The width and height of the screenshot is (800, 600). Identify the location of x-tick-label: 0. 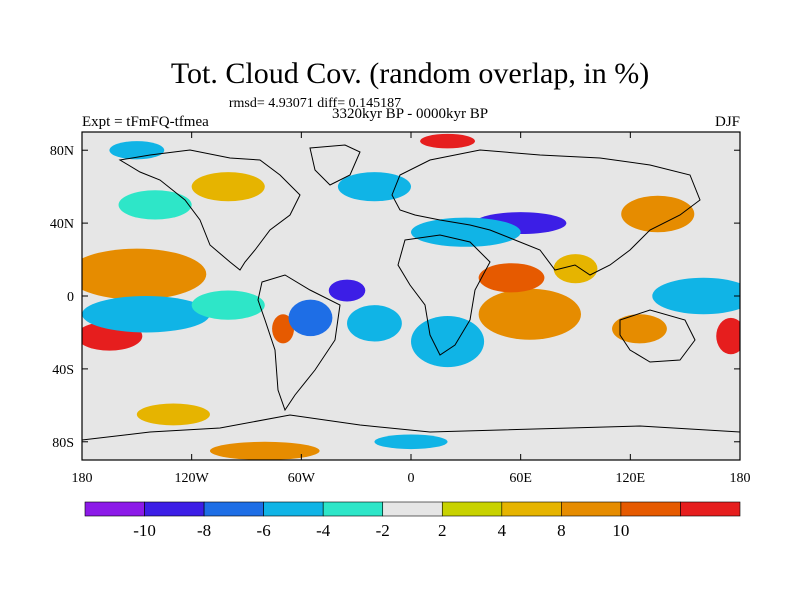
(411, 478).